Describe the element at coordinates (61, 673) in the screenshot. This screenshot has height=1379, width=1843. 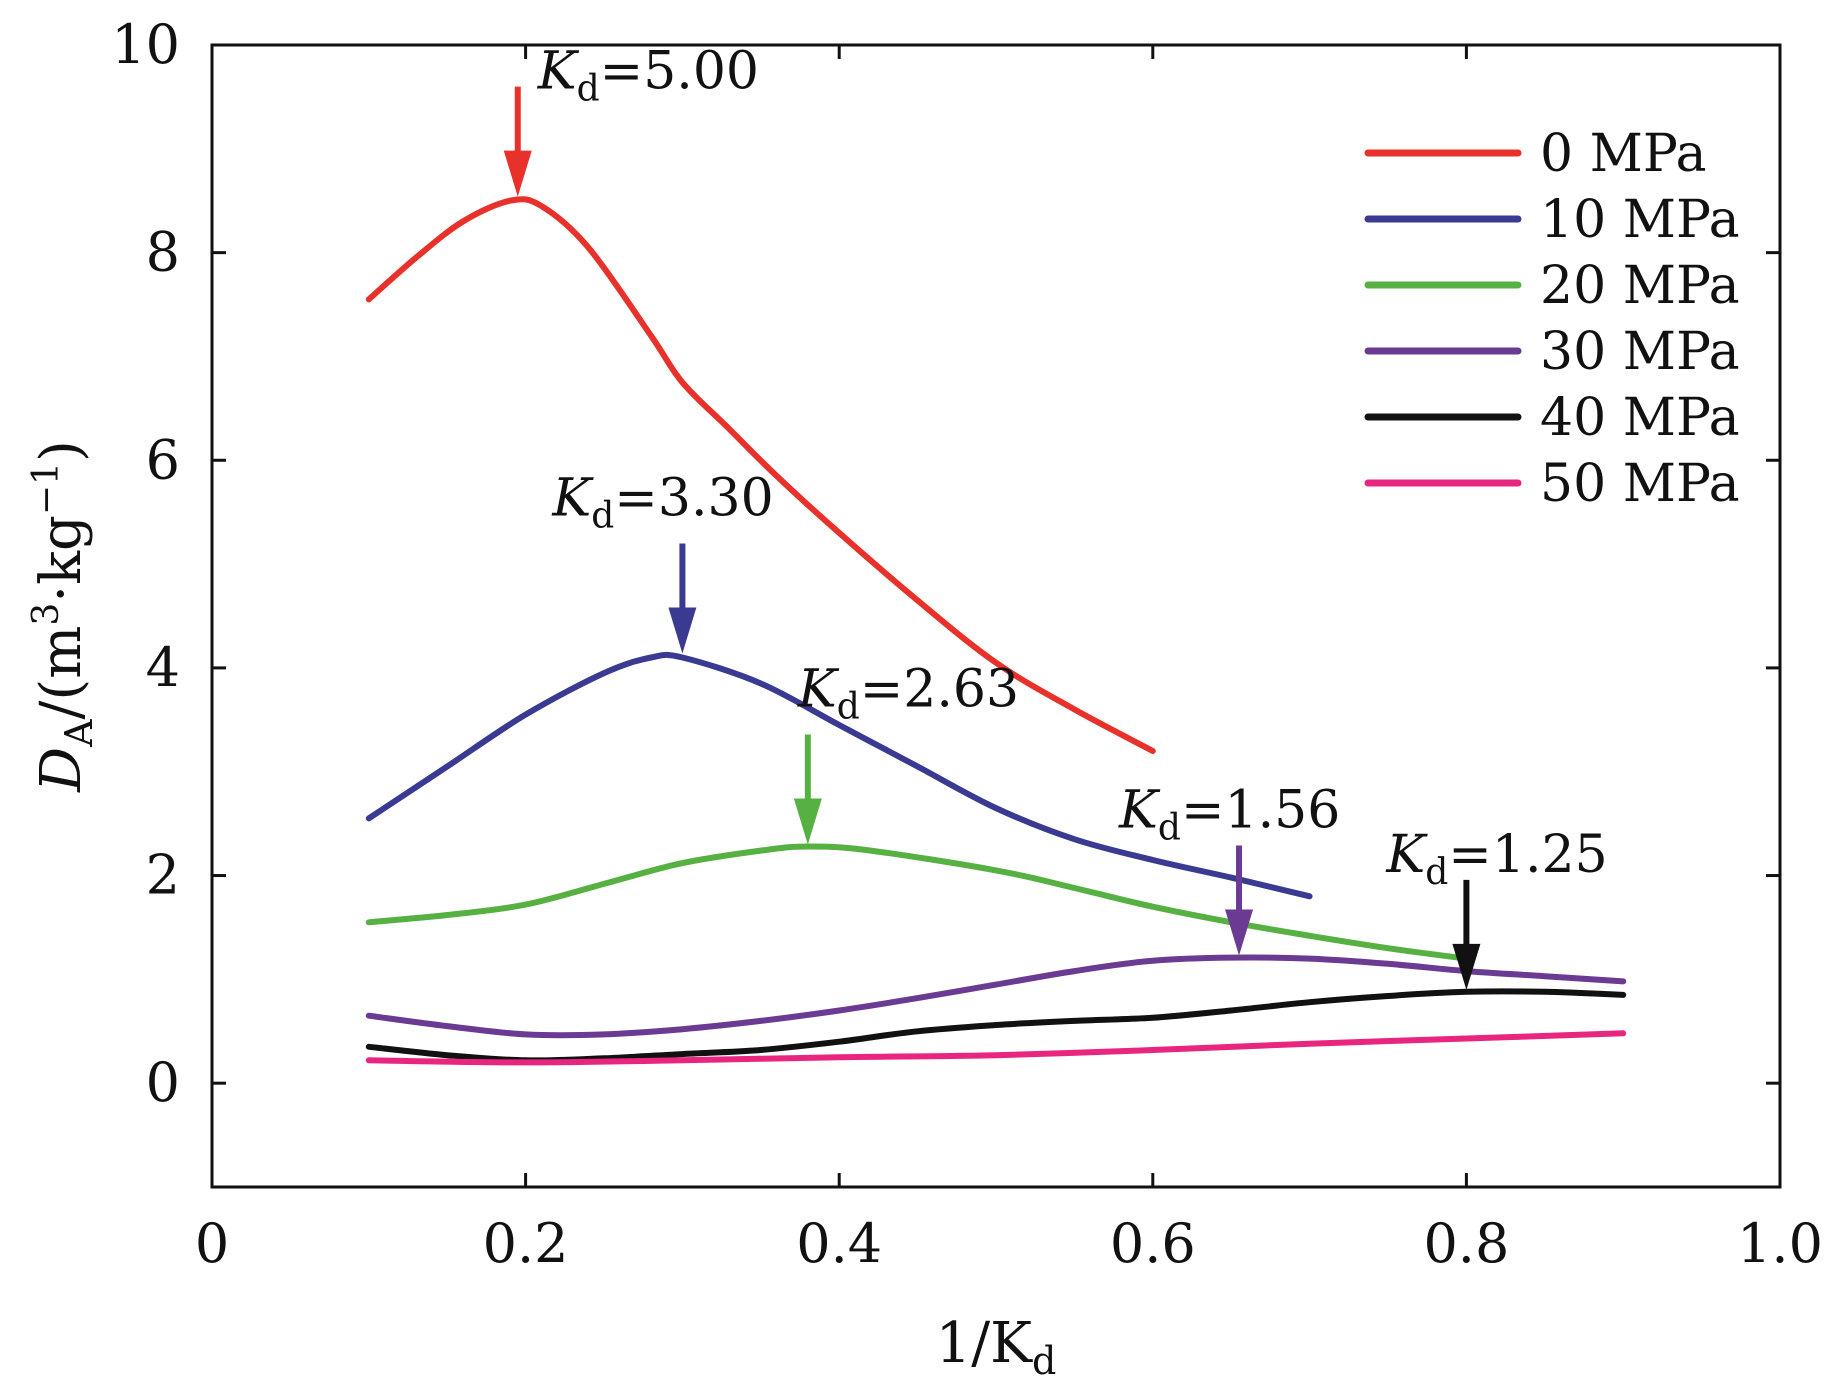
I see `y-axis-title-rest: /(m` at that location.